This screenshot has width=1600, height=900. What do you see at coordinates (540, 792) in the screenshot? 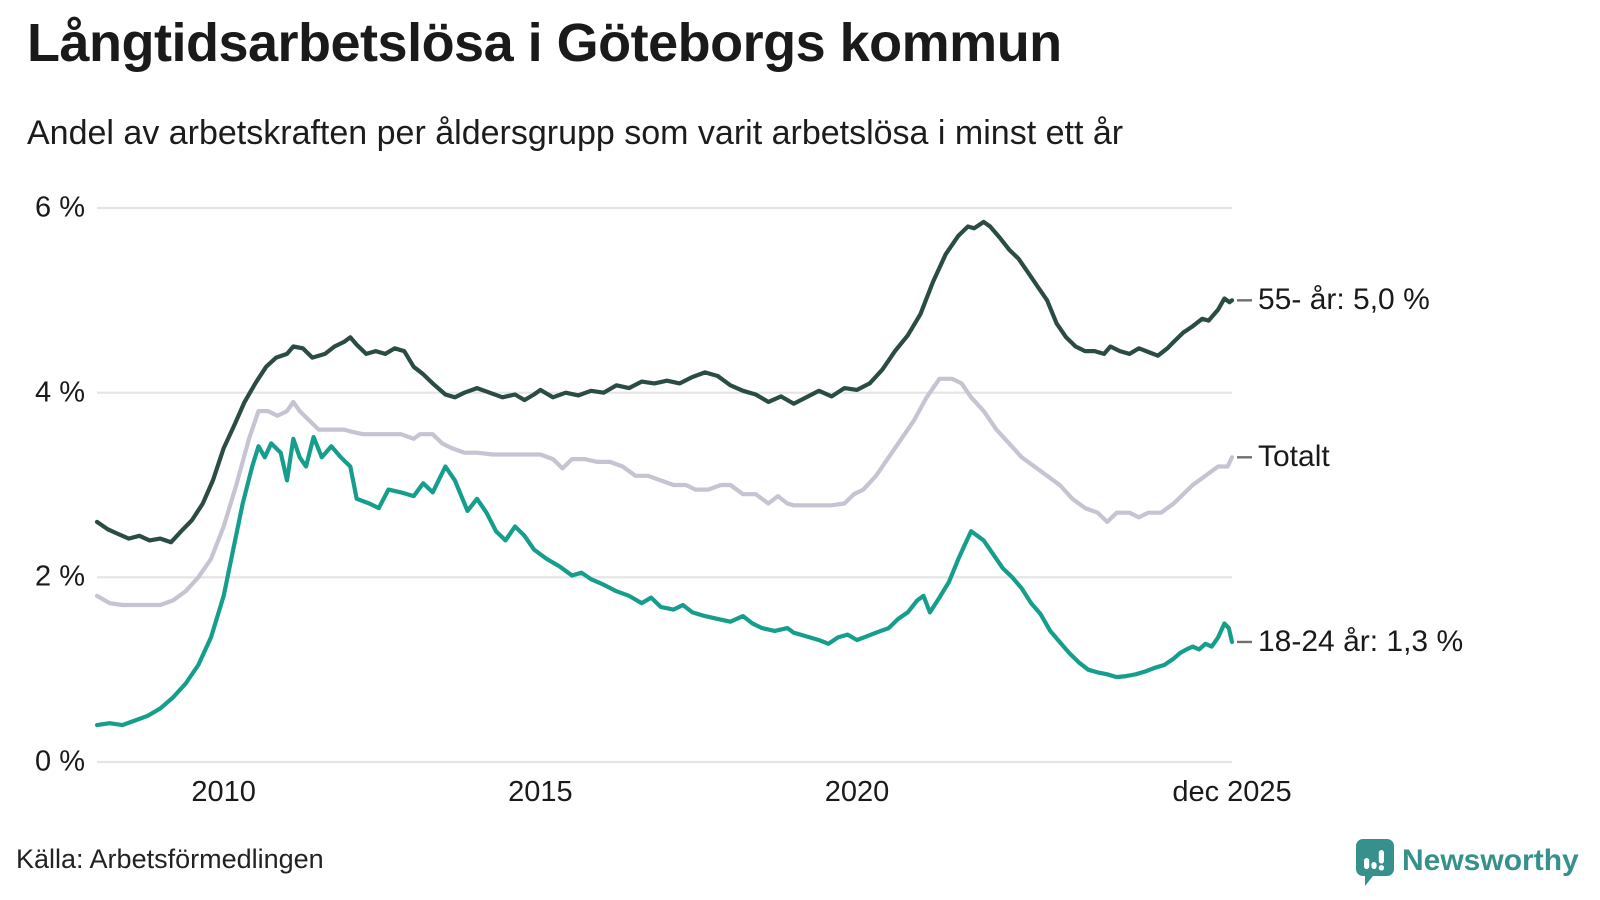
I see `x-tick-label: 2015` at bounding box center [540, 792].